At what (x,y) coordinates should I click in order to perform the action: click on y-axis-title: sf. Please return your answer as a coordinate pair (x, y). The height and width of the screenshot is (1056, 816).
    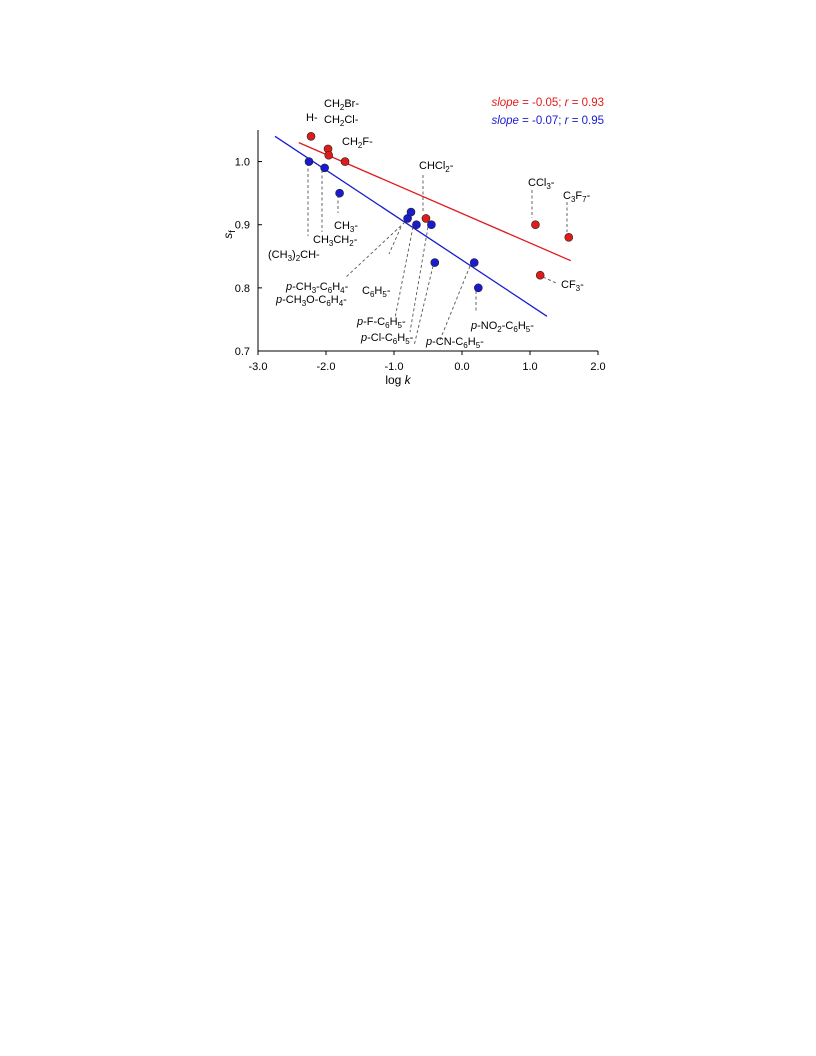
    Looking at the image, I should click on (229, 234).